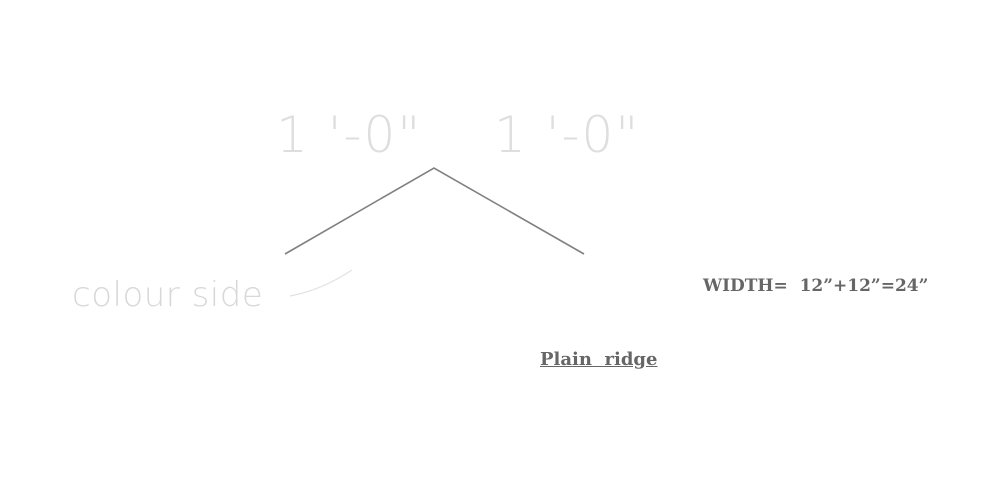 The height and width of the screenshot is (485, 1000). I want to click on width-formula: WIDTH= 12”+12”=24”, so click(816, 286).